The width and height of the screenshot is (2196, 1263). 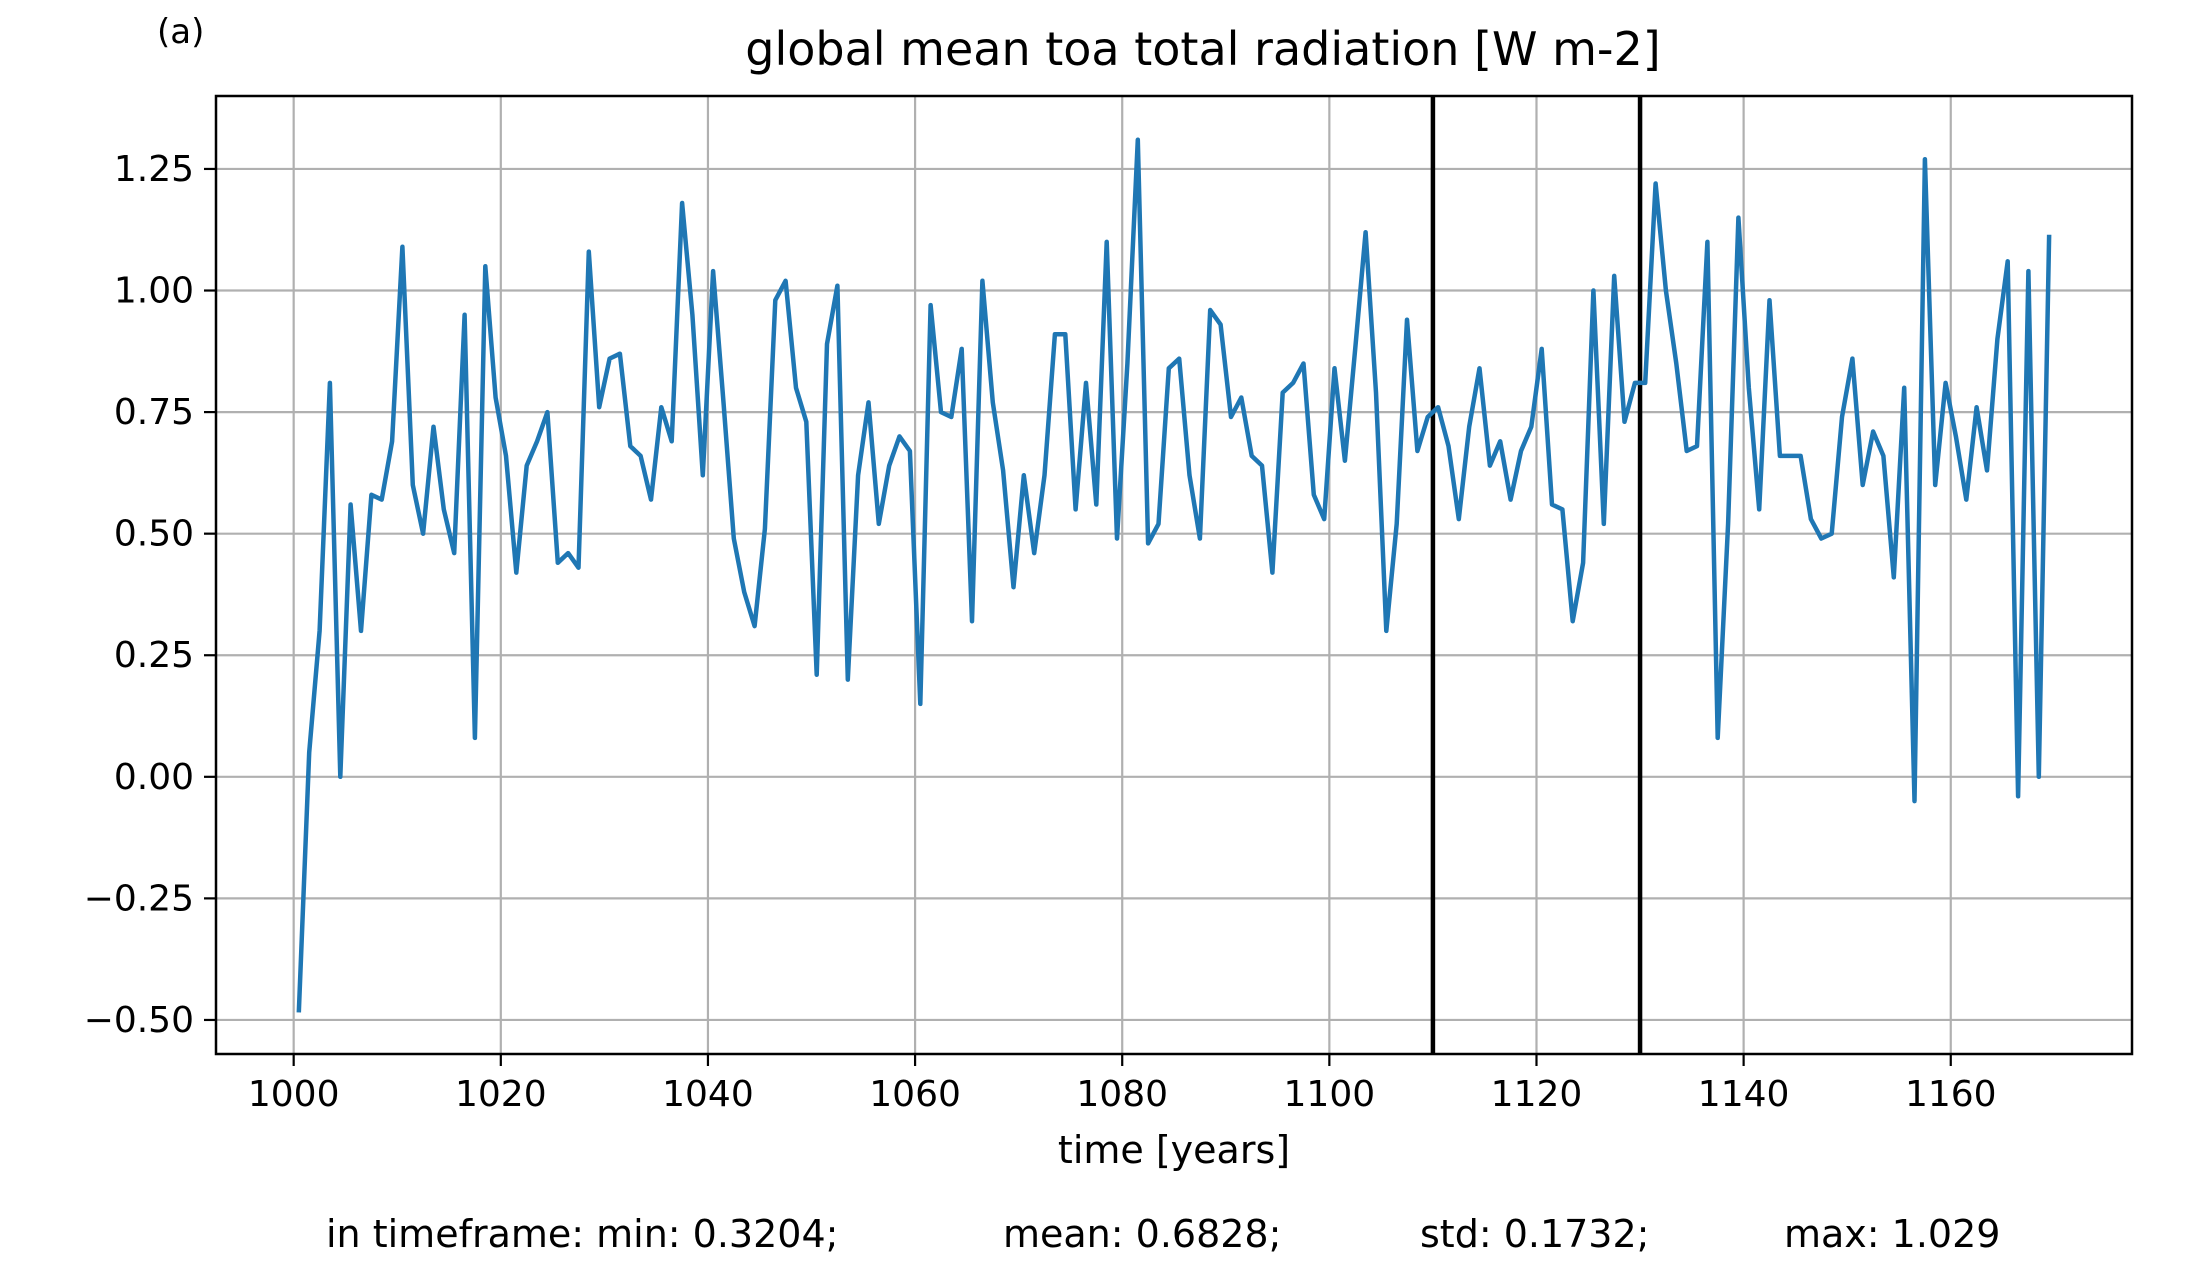 What do you see at coordinates (139, 898) in the screenshot?
I see `y-tick-label: −0.25` at bounding box center [139, 898].